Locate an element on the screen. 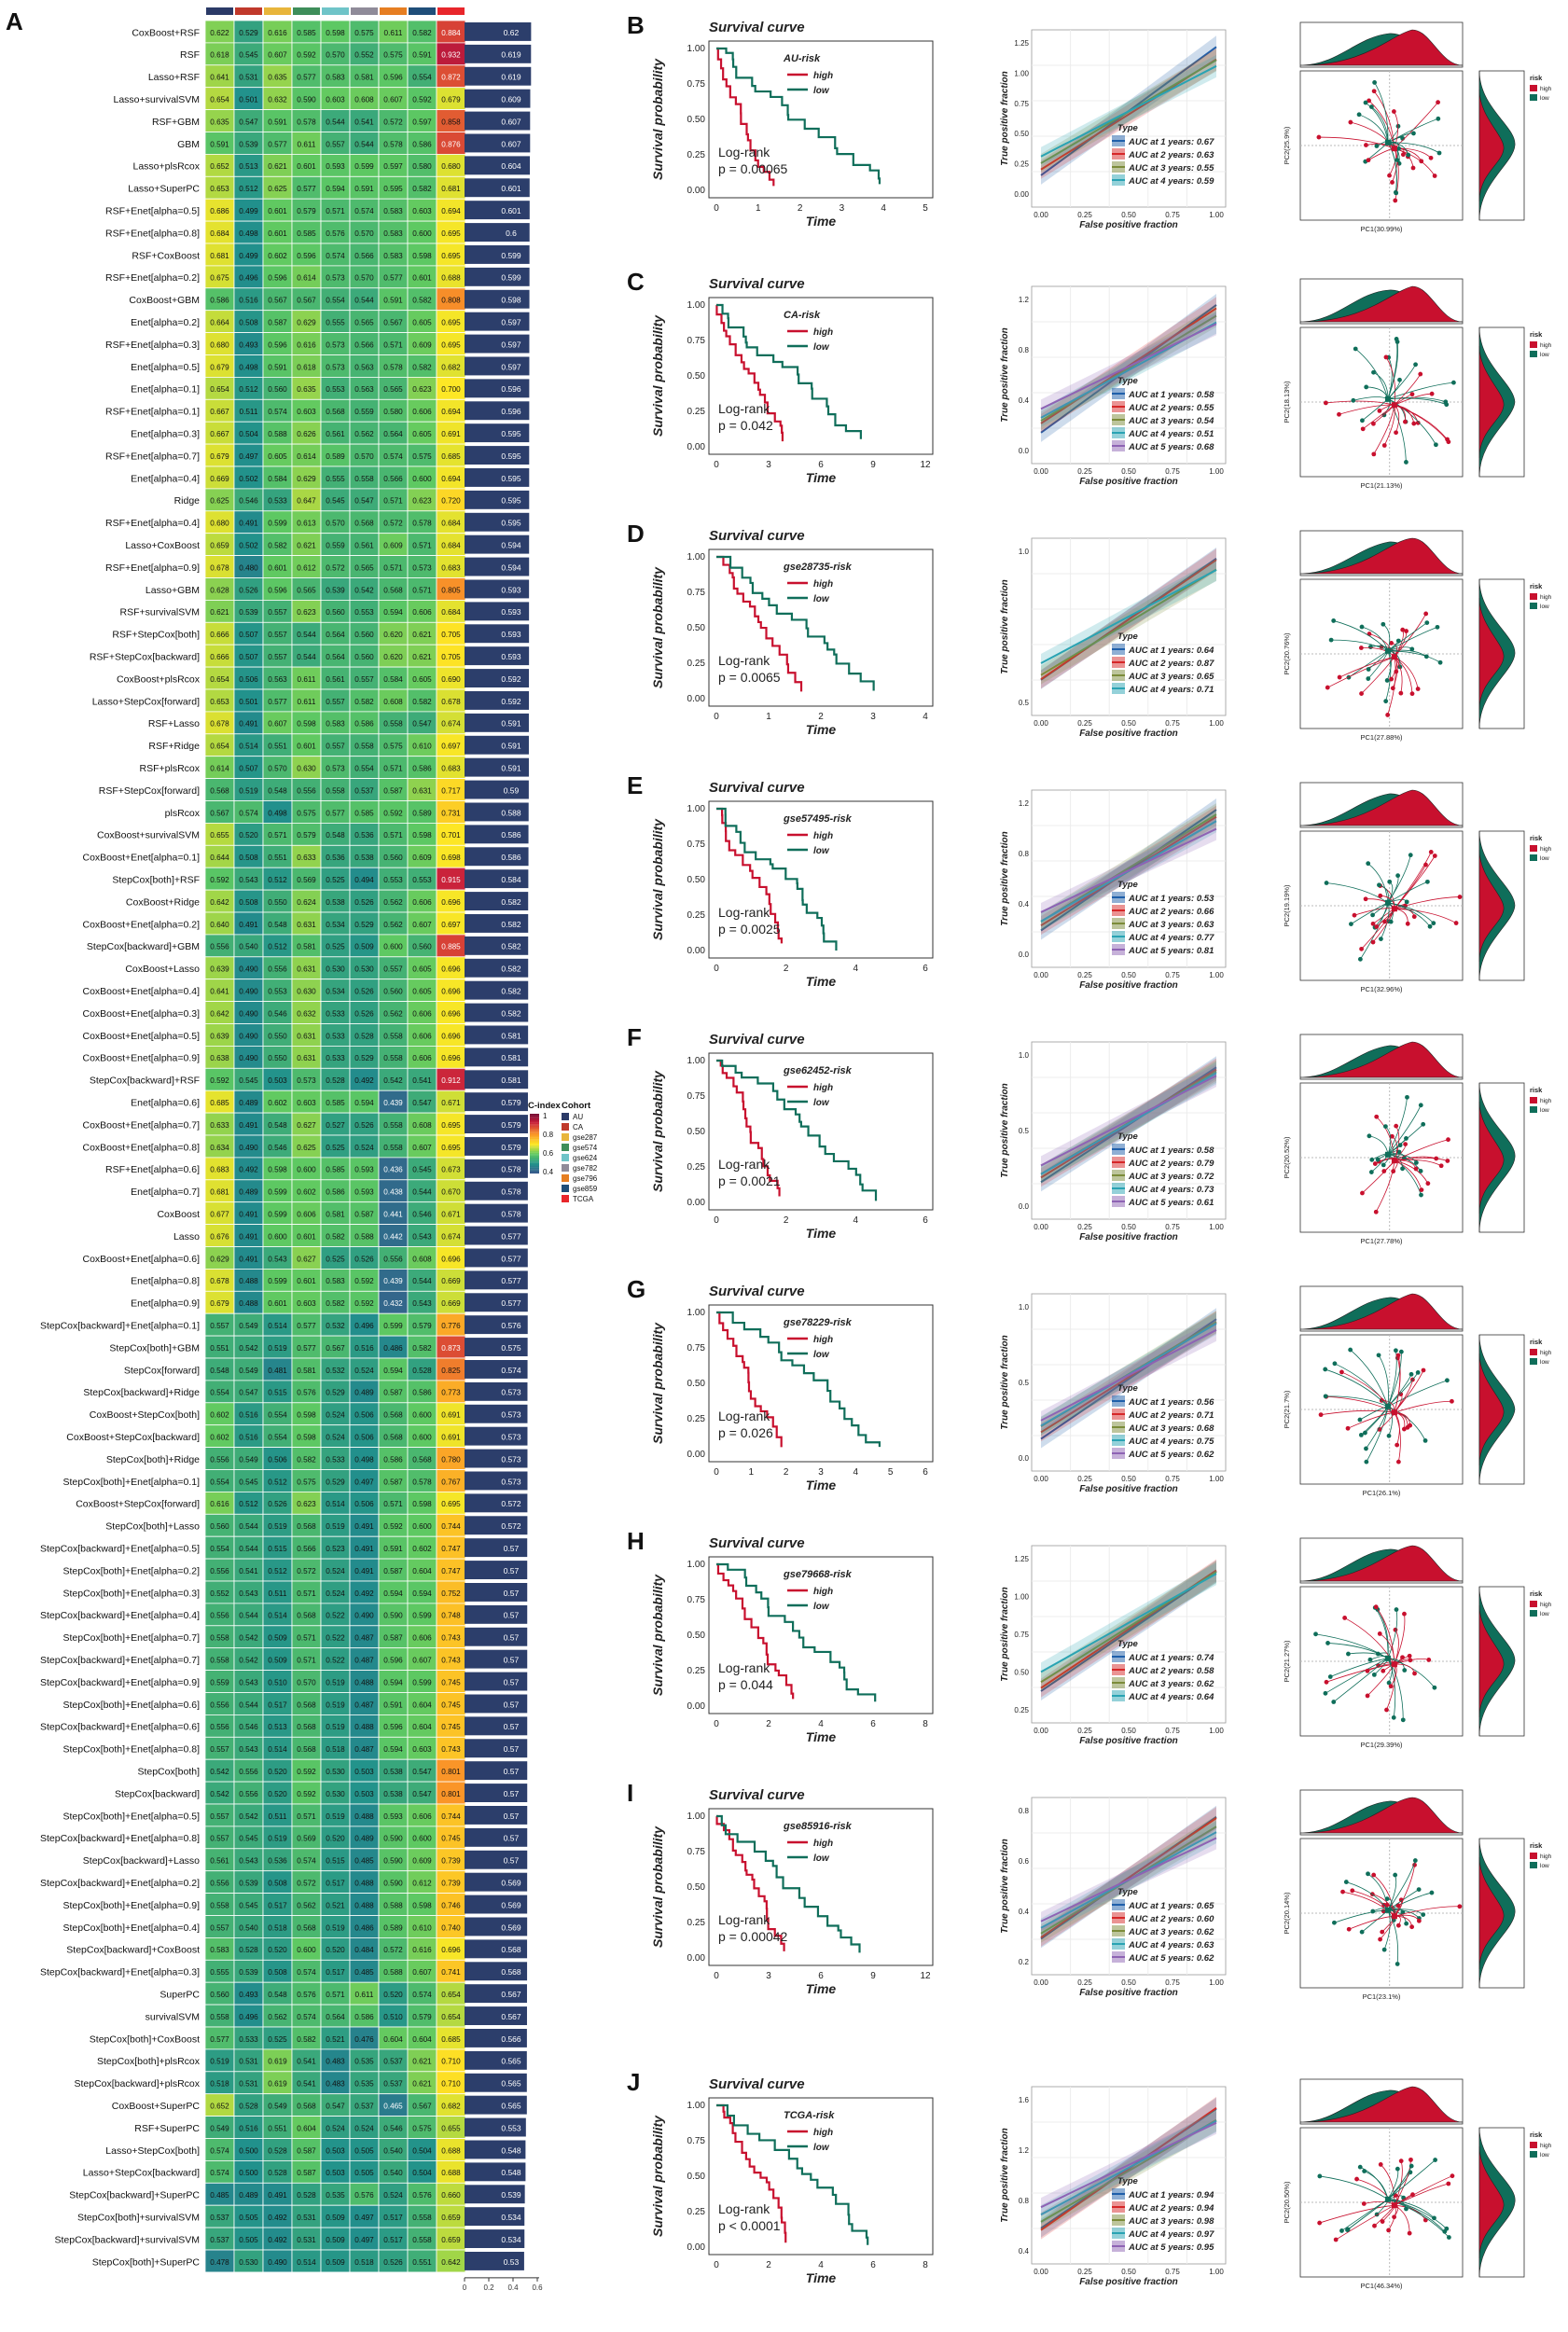 This screenshot has width=1568, height=2332. row-label: CoxBoost+Enet[alpha=0.7] is located at coordinates (141, 1125).